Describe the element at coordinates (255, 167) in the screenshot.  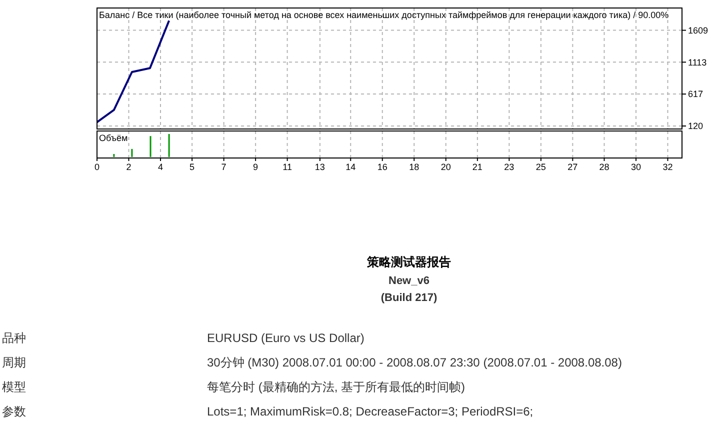
I see `x-tick-label: 9` at that location.